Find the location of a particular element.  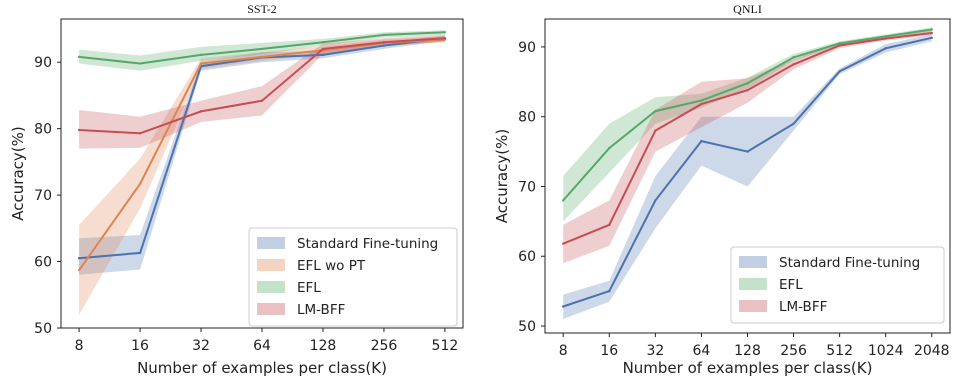

y-tick-label: 60 is located at coordinates (43, 263).